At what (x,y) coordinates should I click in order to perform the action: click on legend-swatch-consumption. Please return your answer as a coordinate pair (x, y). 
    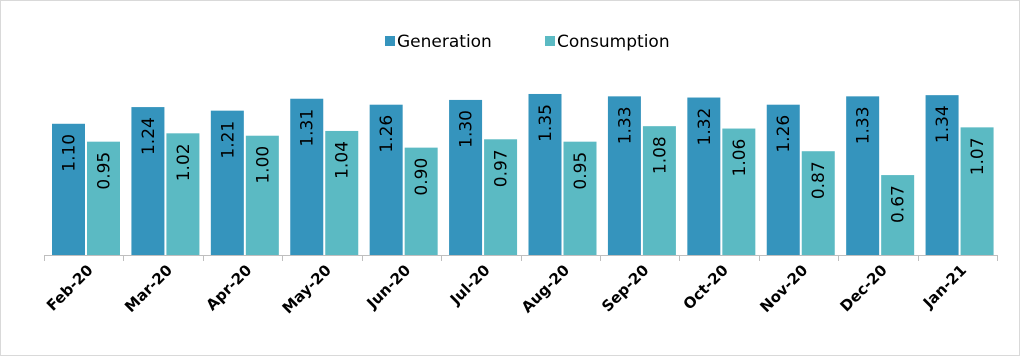
    Looking at the image, I should click on (550, 41).